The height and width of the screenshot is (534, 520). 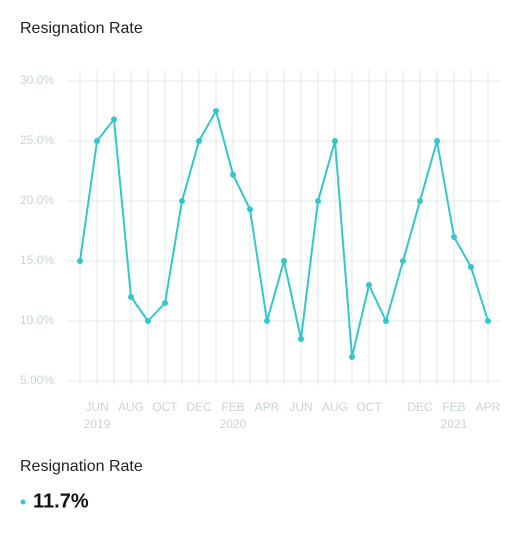 I want to click on y-tick-label: 5.00%, so click(x=37, y=380).